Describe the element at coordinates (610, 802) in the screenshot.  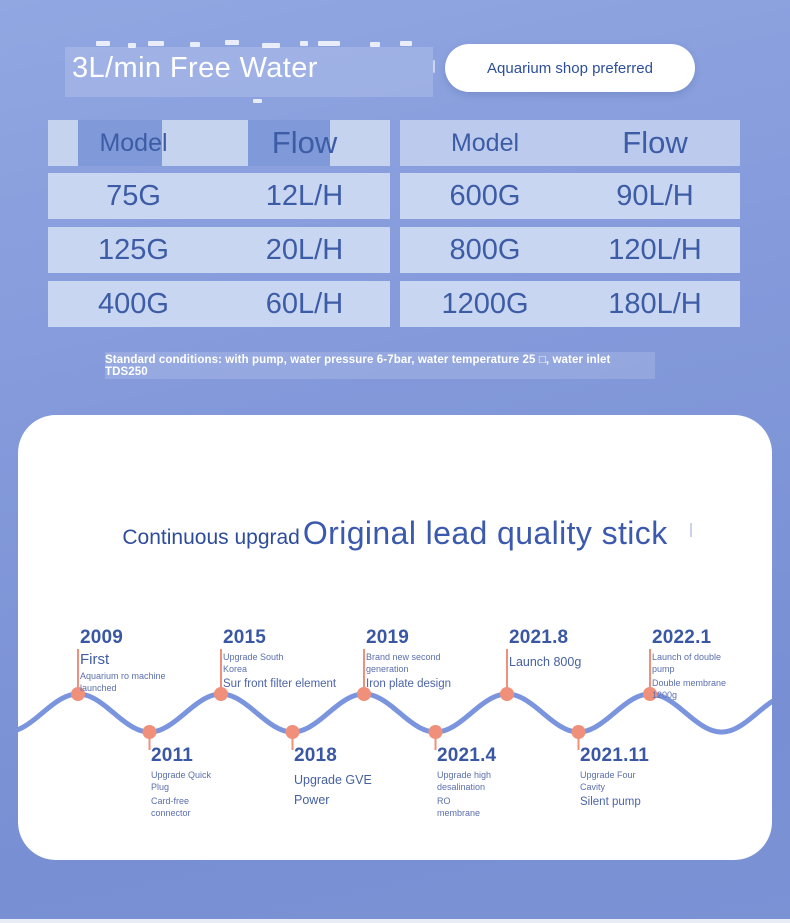
I see `timeline-desc: Silent pump` at that location.